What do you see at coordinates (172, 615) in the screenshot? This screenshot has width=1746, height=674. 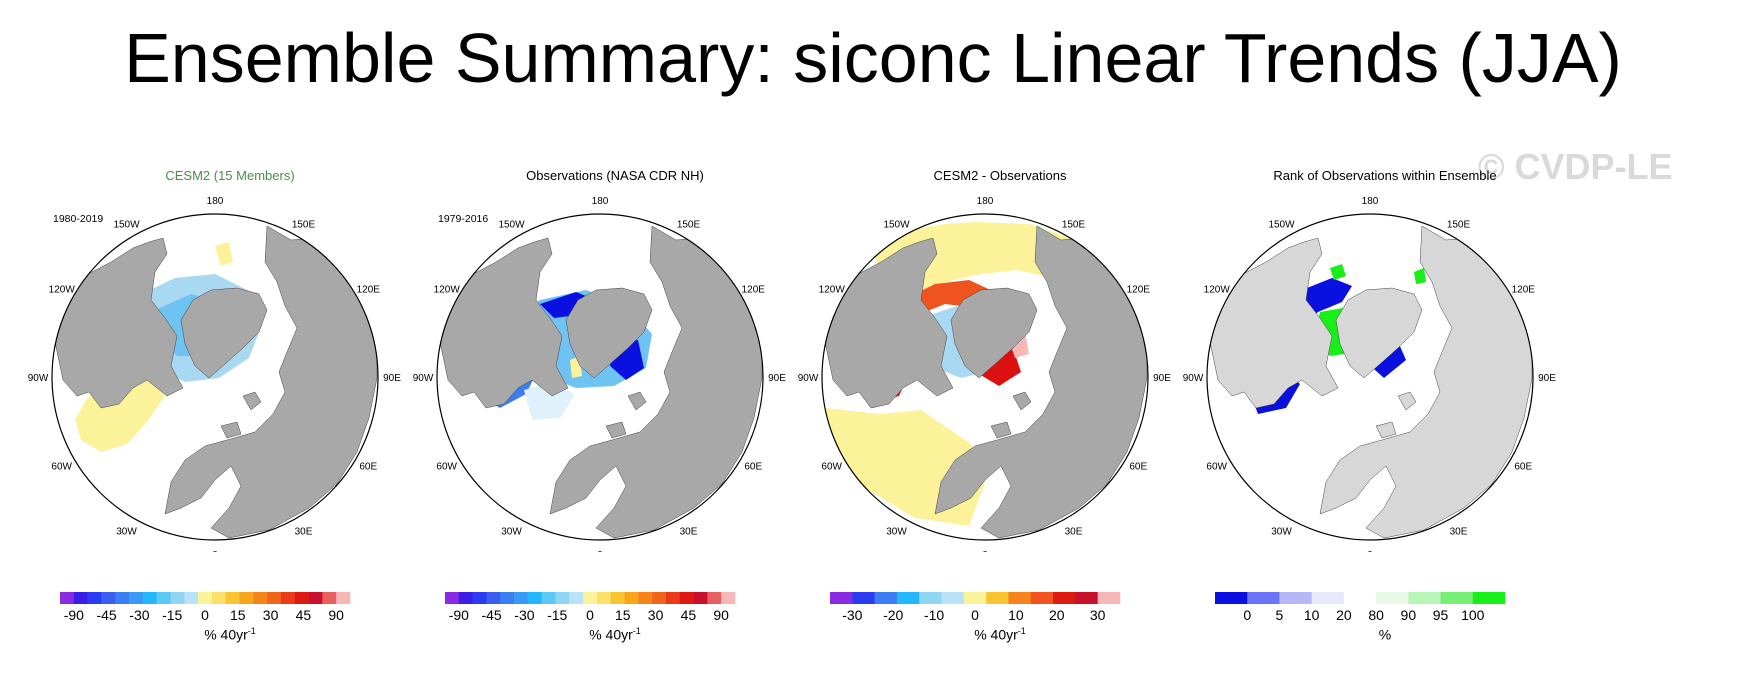 I see `colorbar-label: -15` at bounding box center [172, 615].